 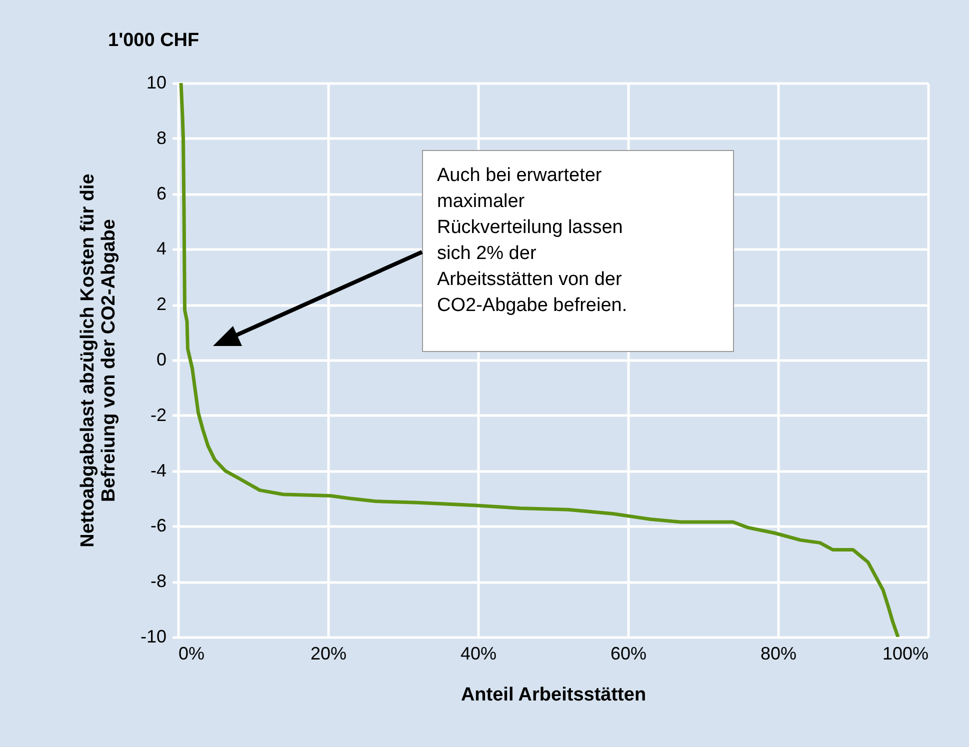 I want to click on x-tick-label: 0%, so click(x=191, y=654).